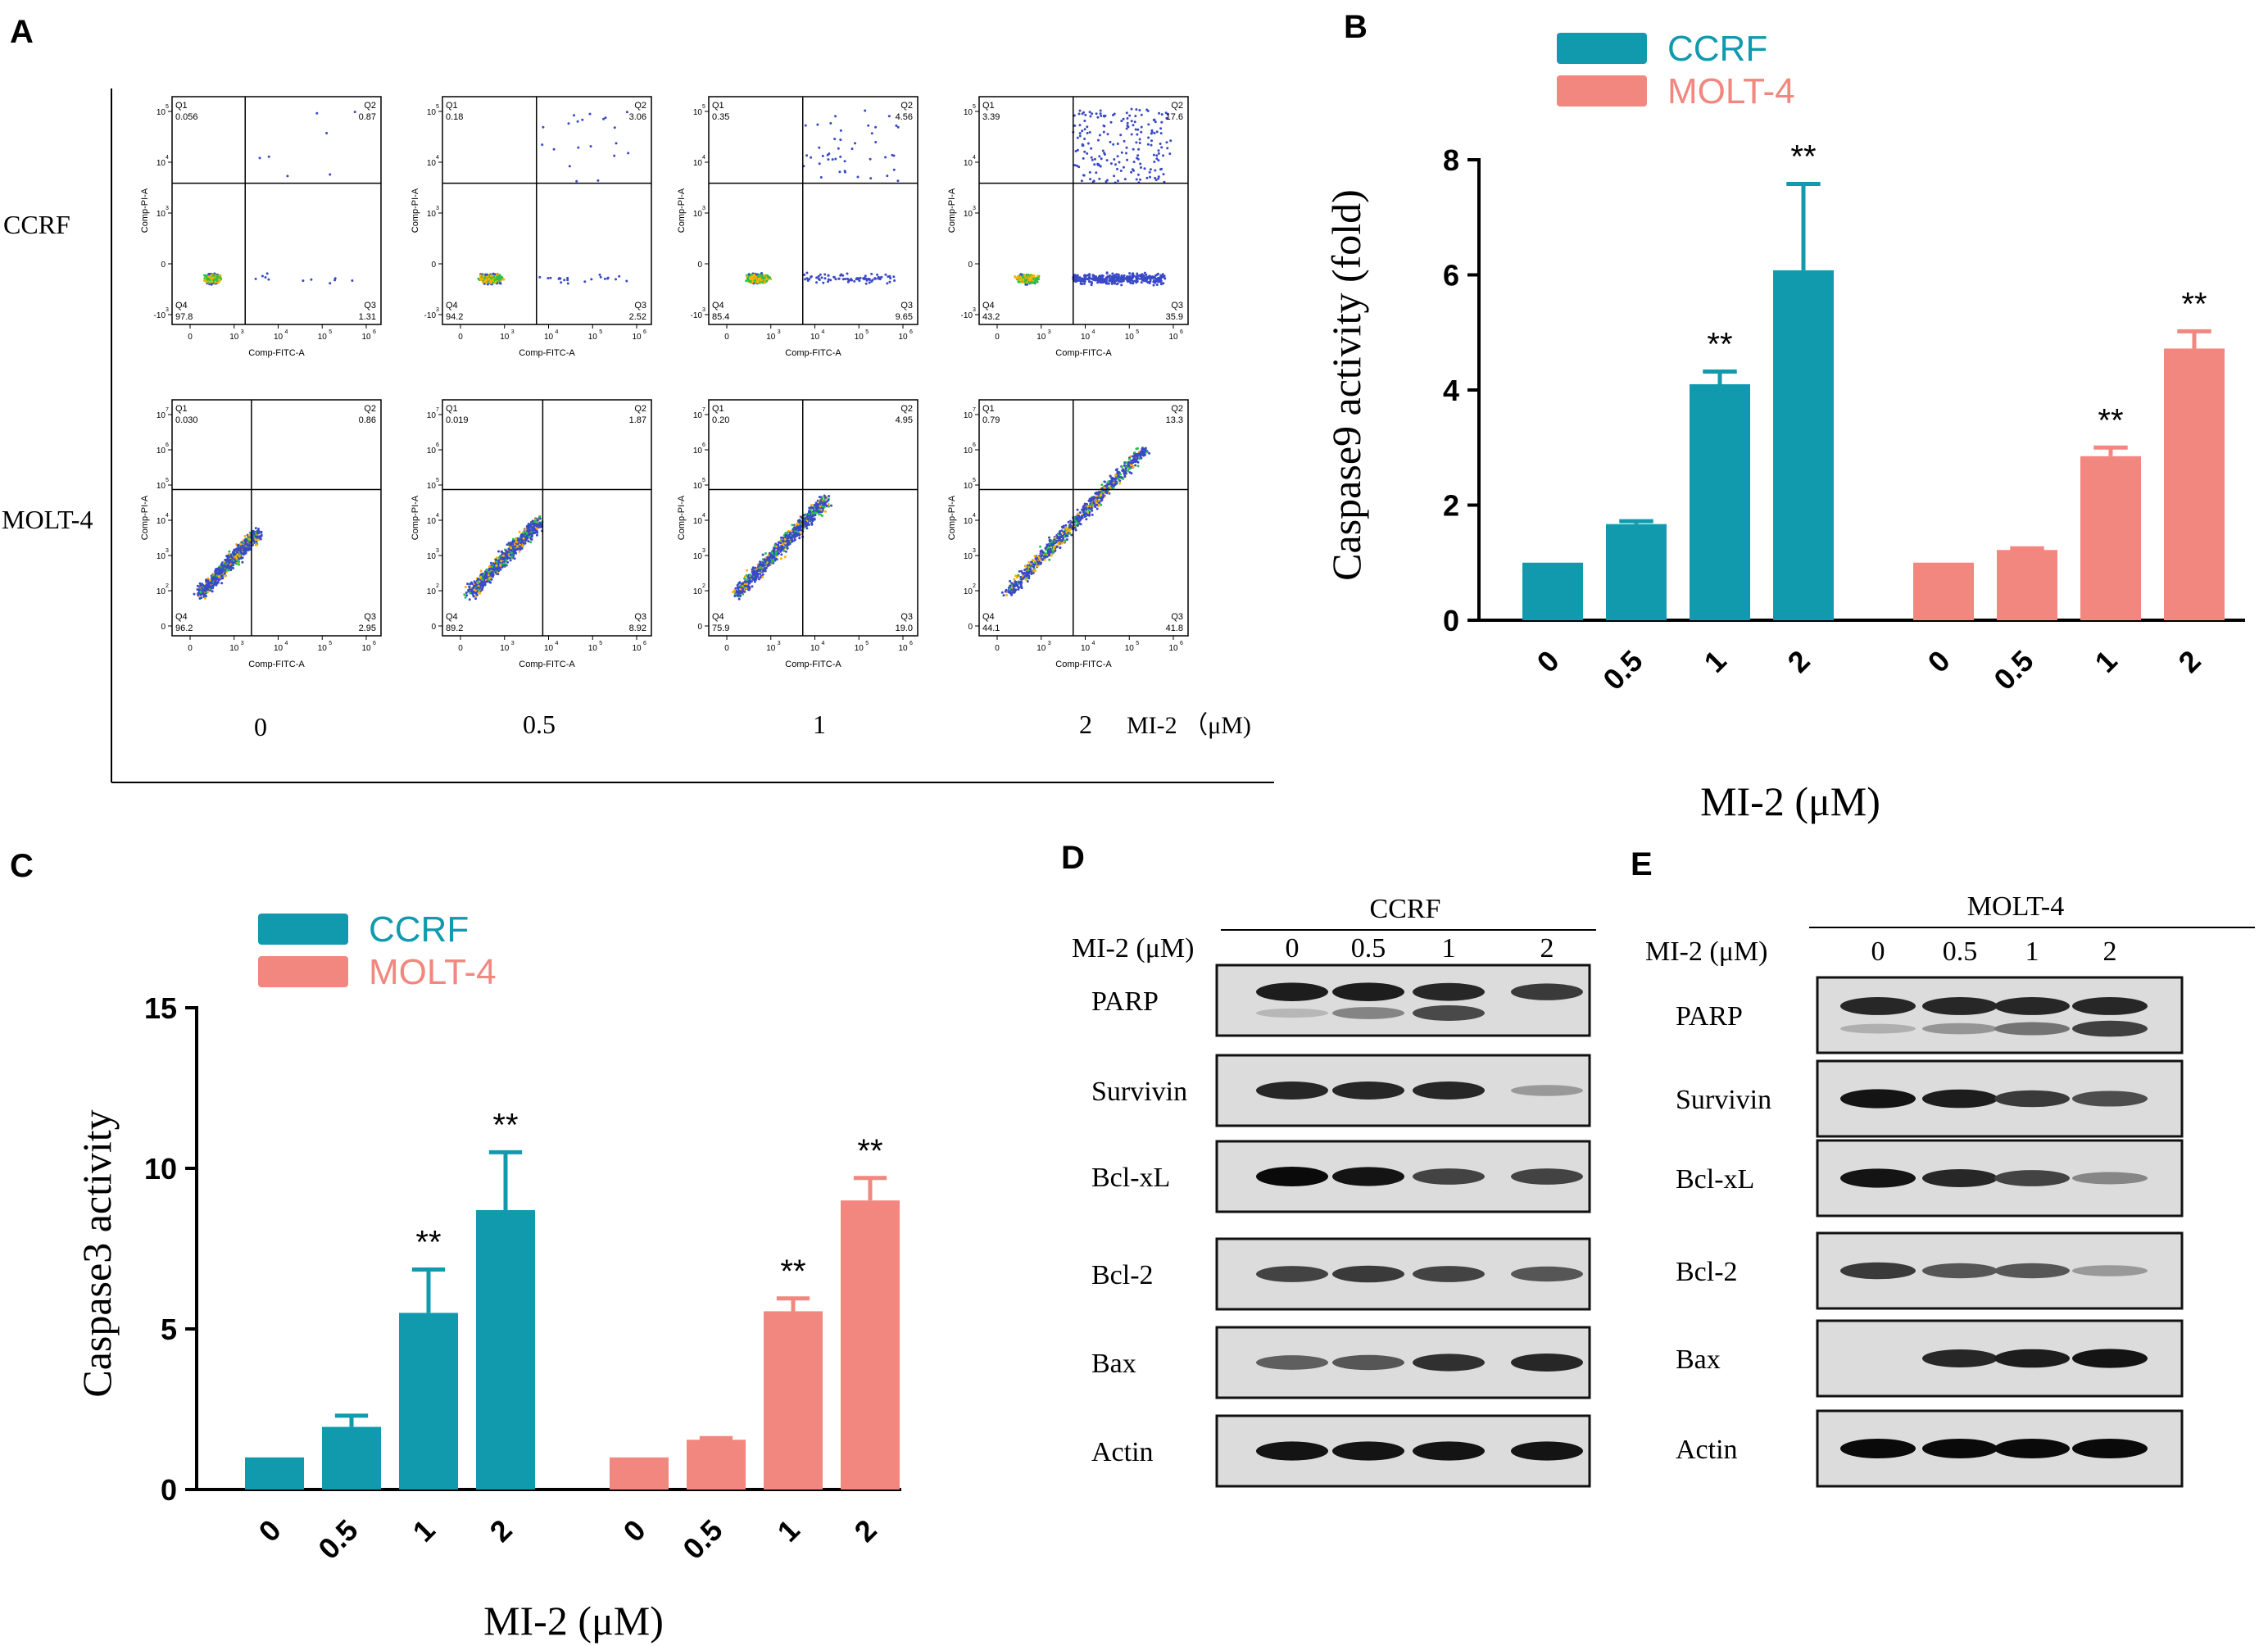  What do you see at coordinates (573, 1621) in the screenshot?
I see `x-axis-title: MI-2 (μM)` at bounding box center [573, 1621].